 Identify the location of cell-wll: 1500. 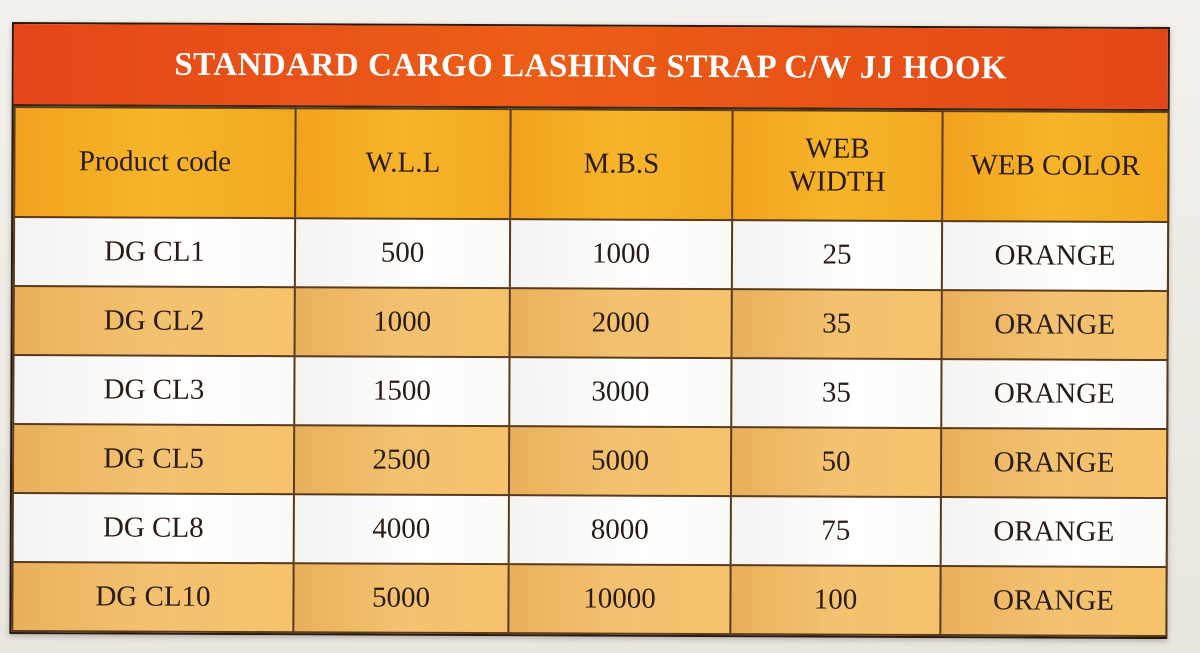
(402, 391).